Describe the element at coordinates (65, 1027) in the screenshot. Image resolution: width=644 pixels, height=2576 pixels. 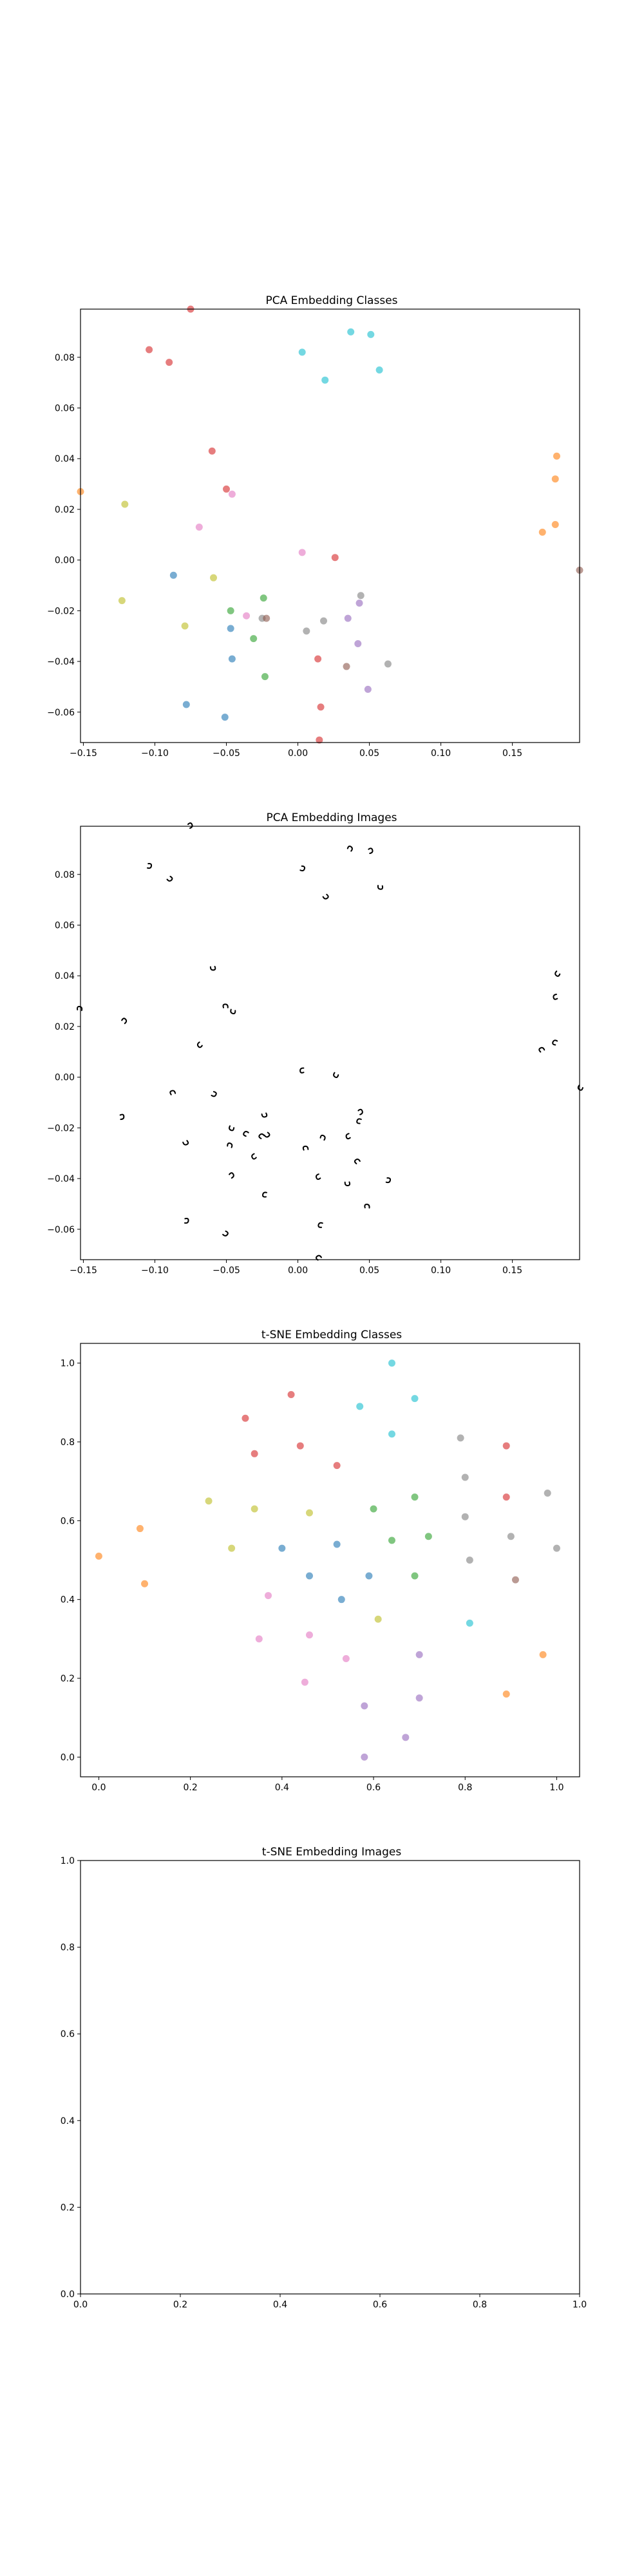
I see `y-tick-label: 0.02` at that location.